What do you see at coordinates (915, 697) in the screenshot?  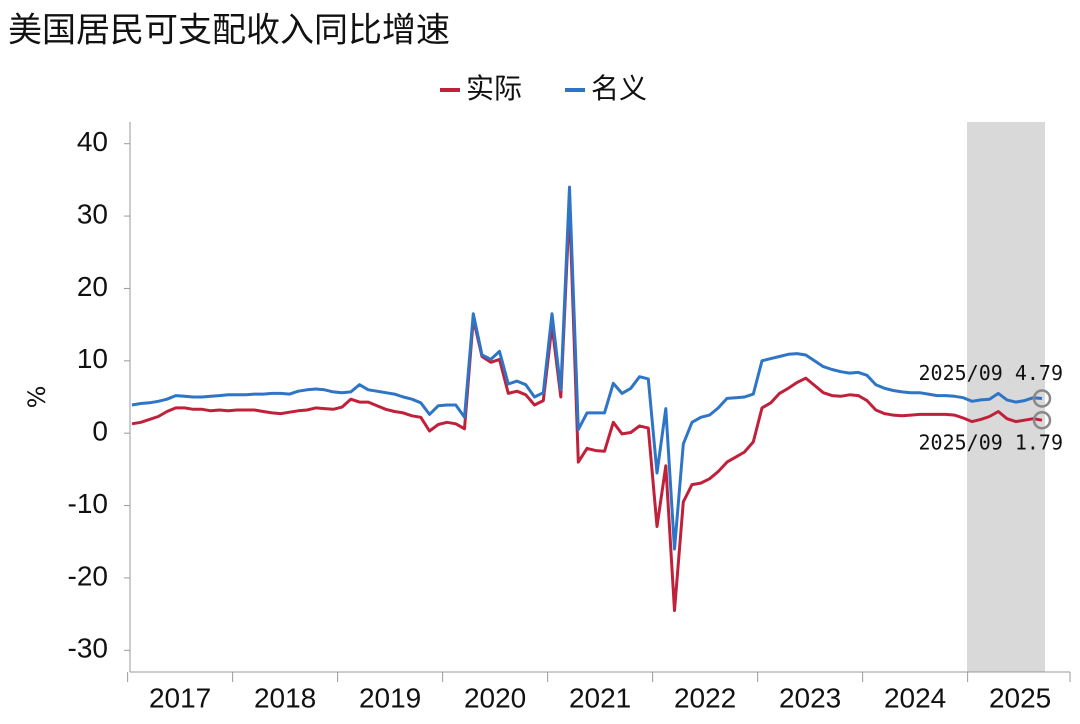 I see `x-tick-label: 2024` at bounding box center [915, 697].